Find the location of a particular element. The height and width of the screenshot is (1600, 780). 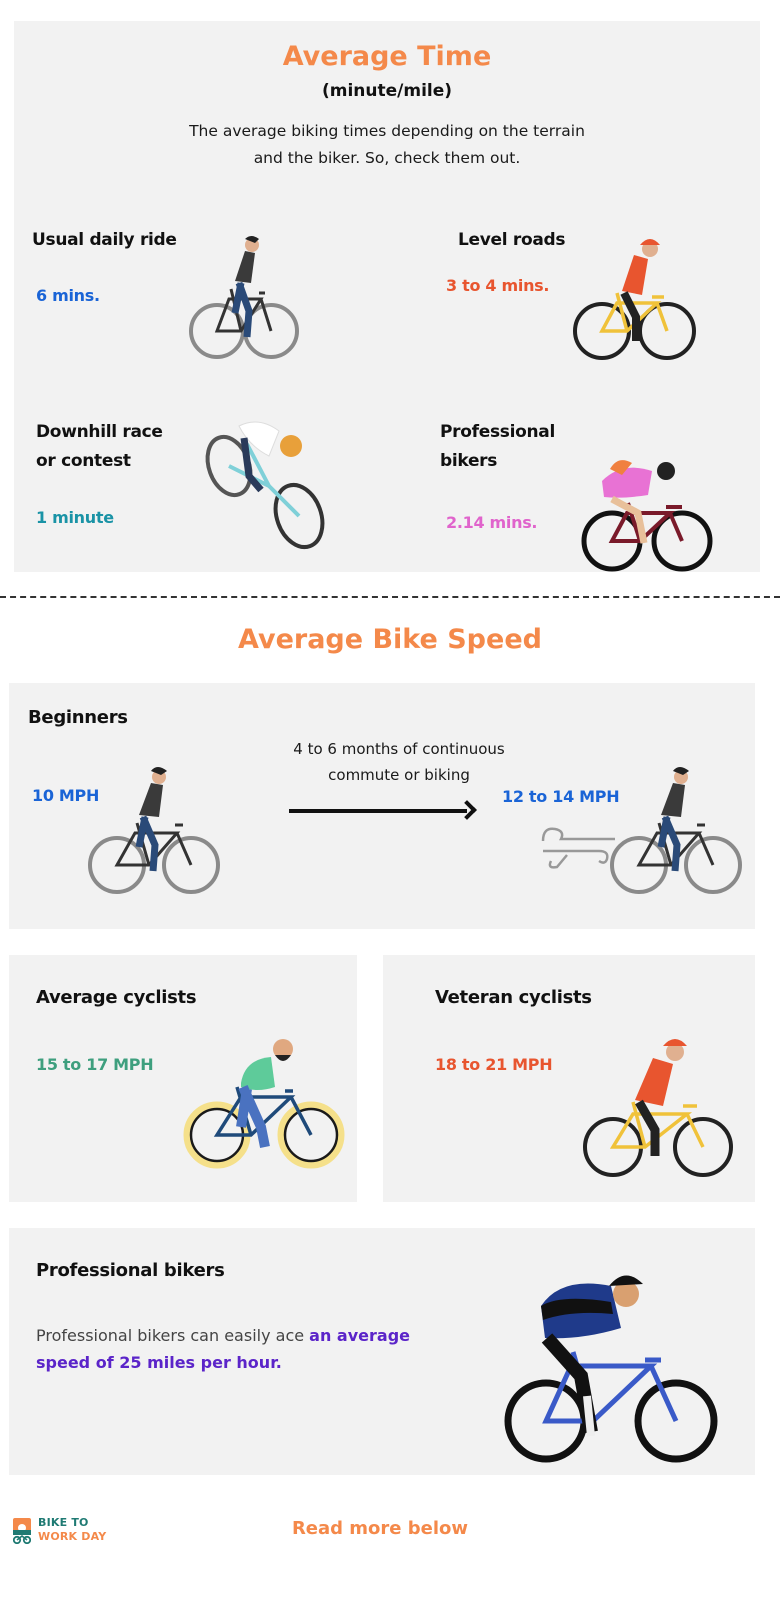

beginner-bike-icon is located at coordinates (154, 830).